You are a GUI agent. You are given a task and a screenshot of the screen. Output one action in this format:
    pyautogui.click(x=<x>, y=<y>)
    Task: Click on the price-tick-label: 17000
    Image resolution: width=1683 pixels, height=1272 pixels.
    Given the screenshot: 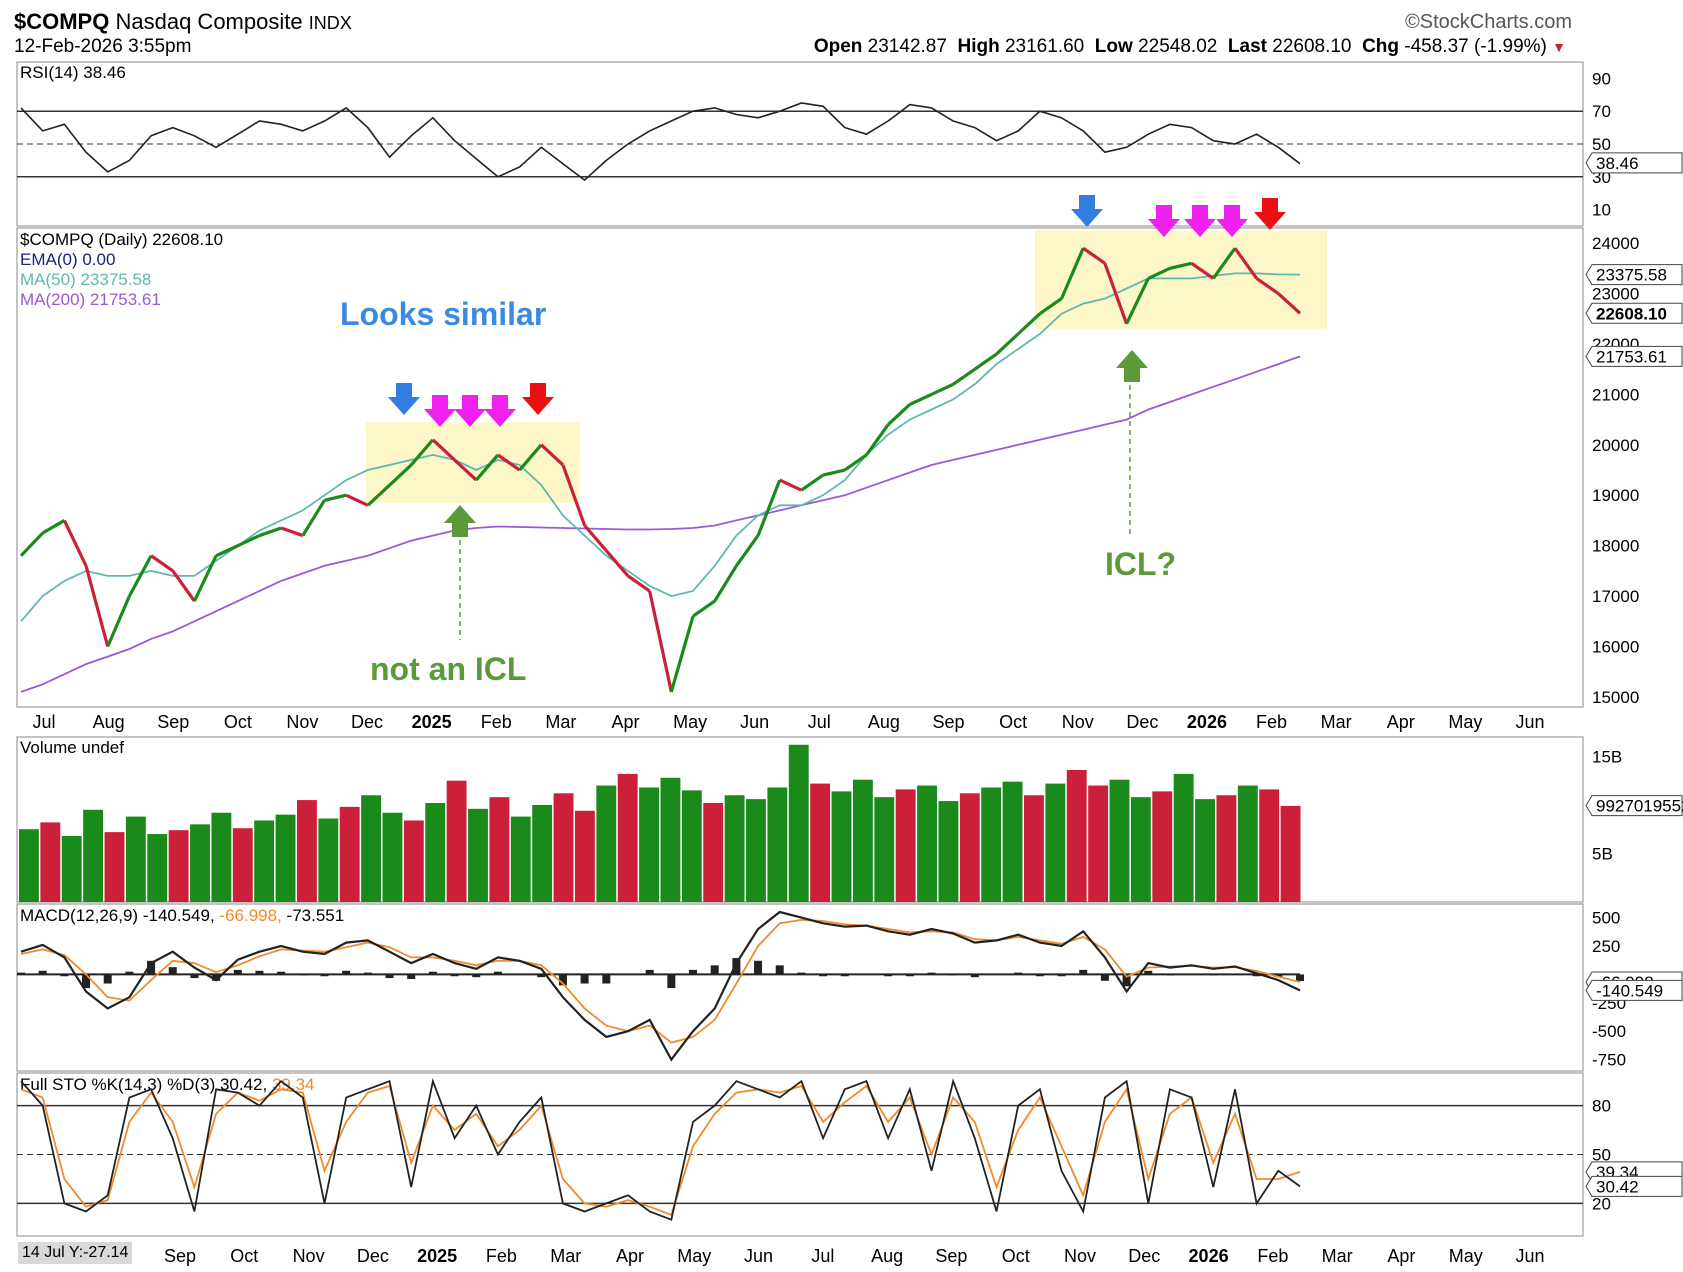 What is the action you would take?
    pyautogui.click(x=1615, y=596)
    